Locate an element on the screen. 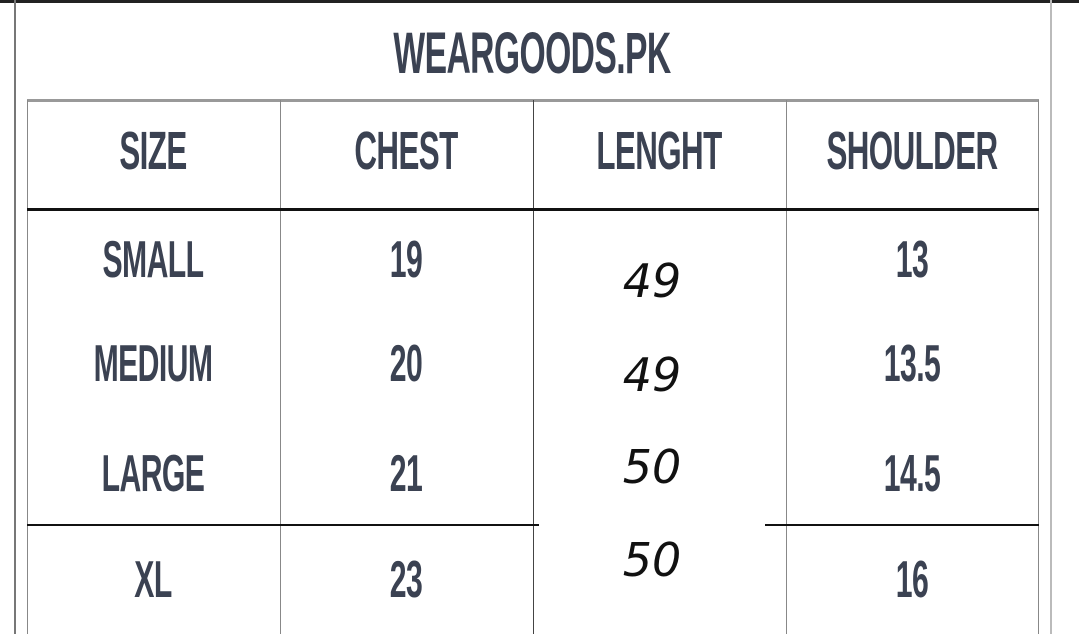 The image size is (1079, 634). chest-cell: 21 is located at coordinates (406, 474).